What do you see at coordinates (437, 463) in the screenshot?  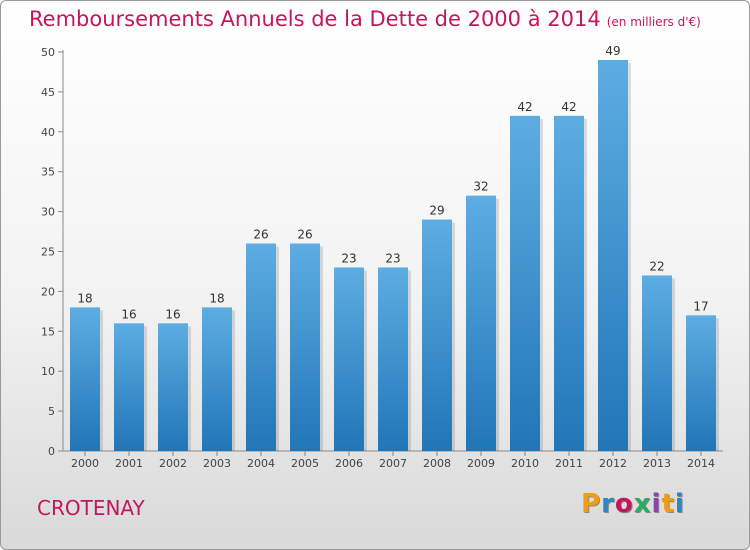 I see `x-tick-label: 2008` at bounding box center [437, 463].